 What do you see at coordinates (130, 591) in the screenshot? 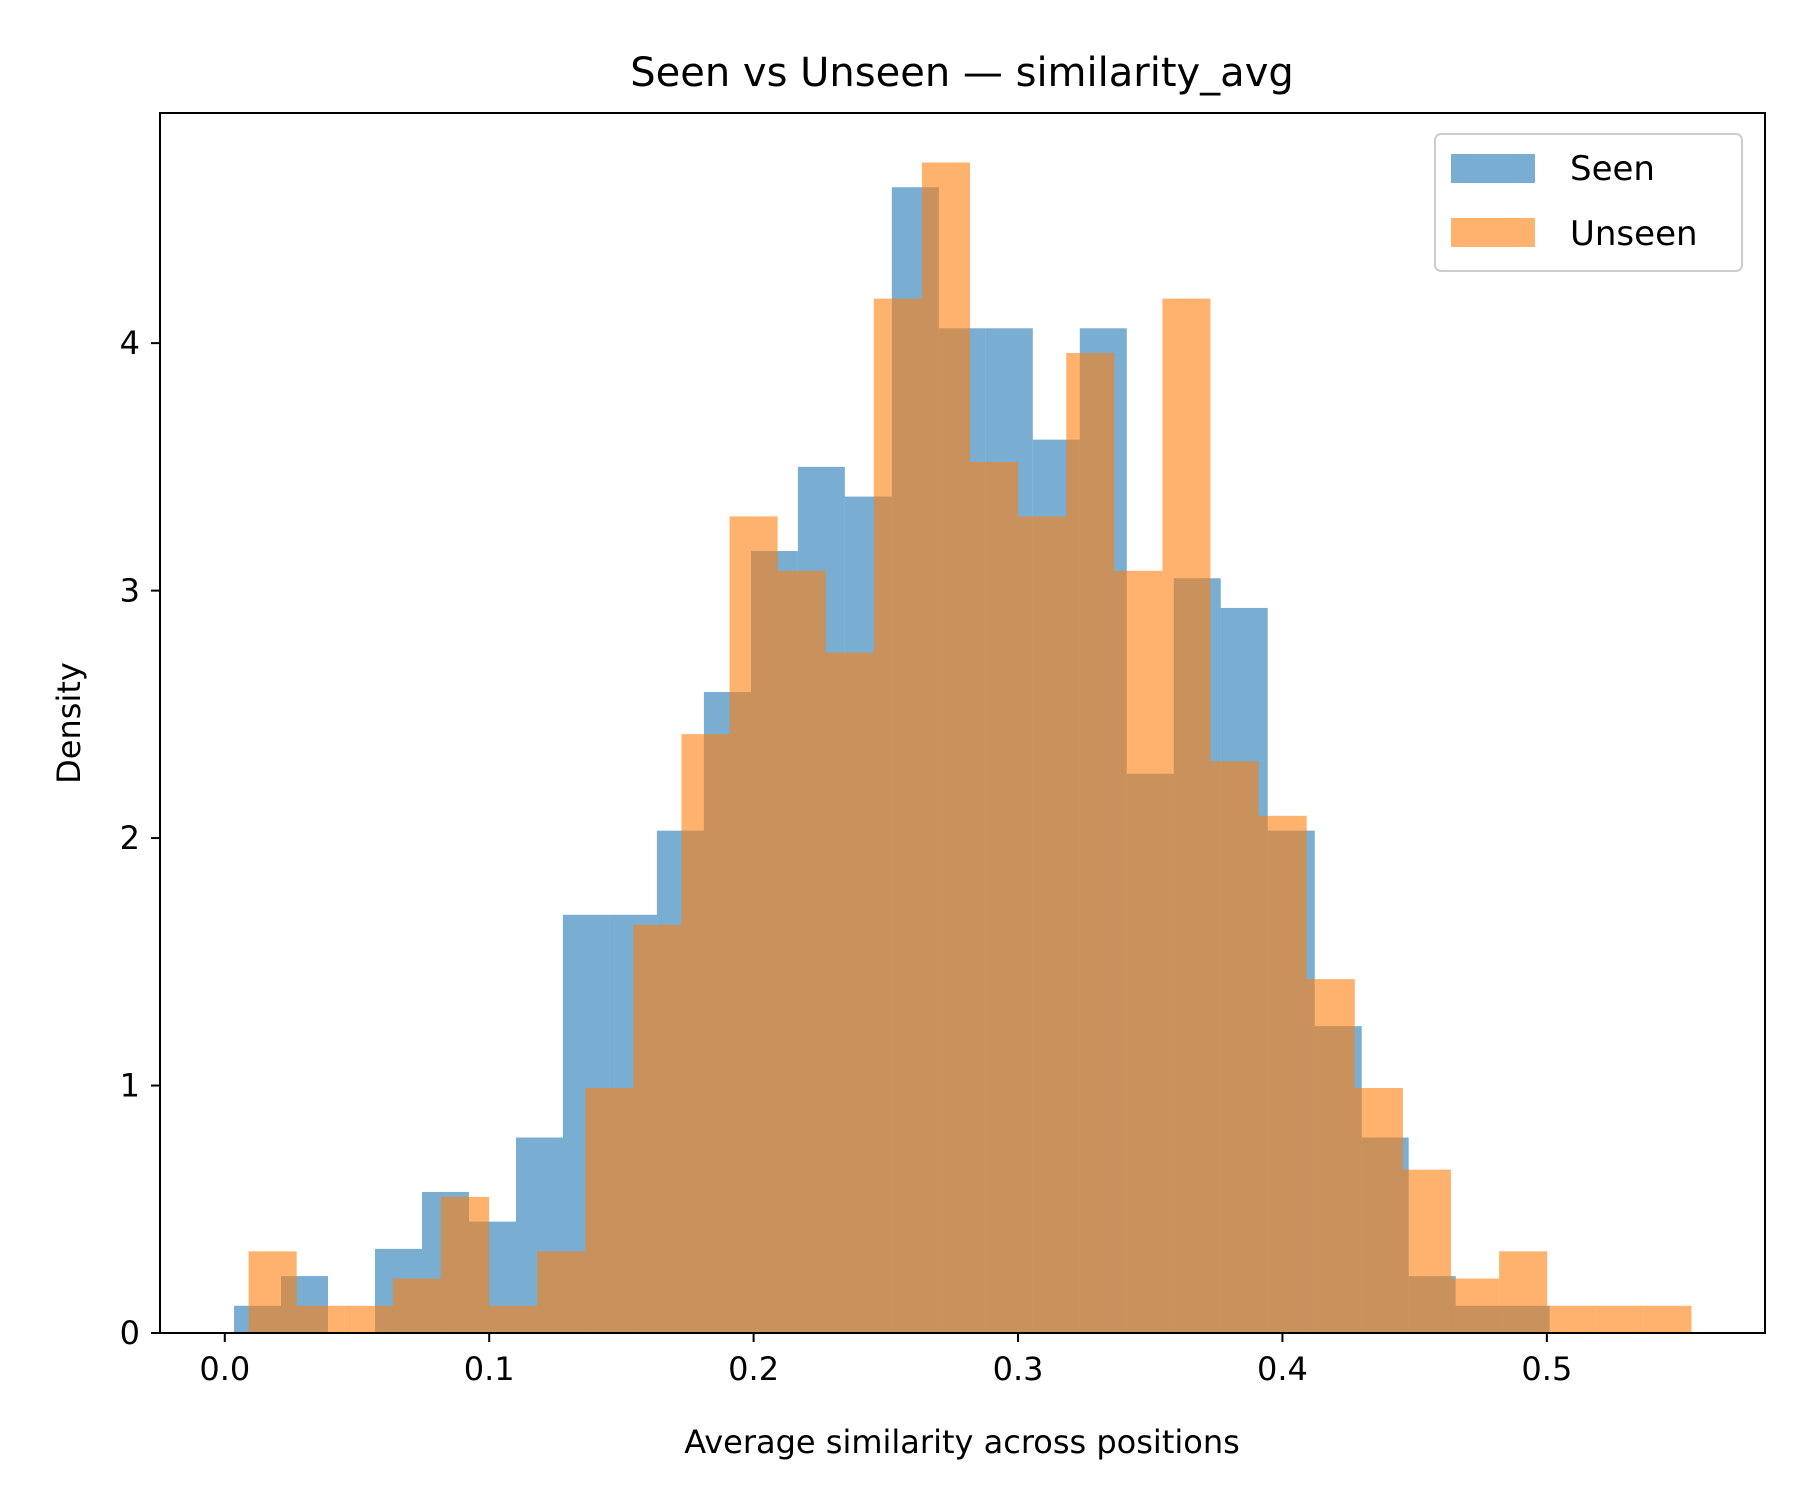
I see `y-tick-label: 3` at bounding box center [130, 591].